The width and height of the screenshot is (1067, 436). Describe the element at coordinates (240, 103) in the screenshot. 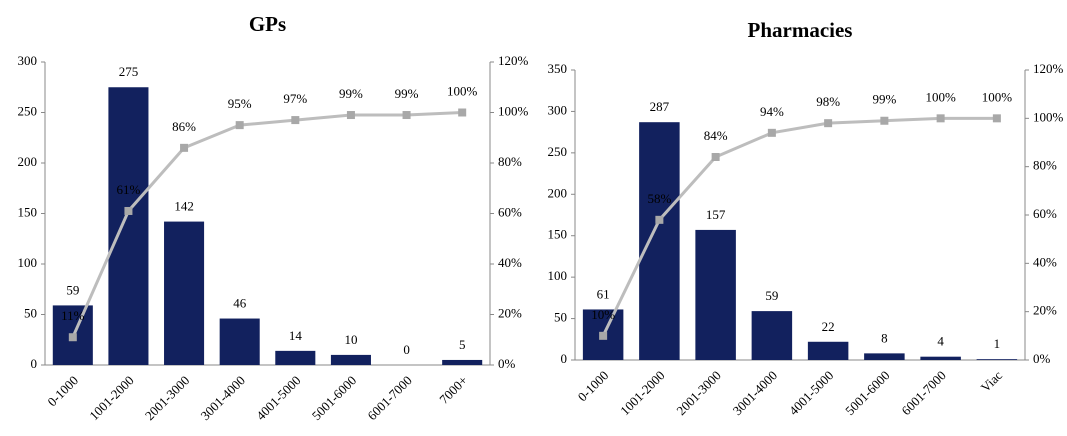

I see `line-label: 95%` at that location.